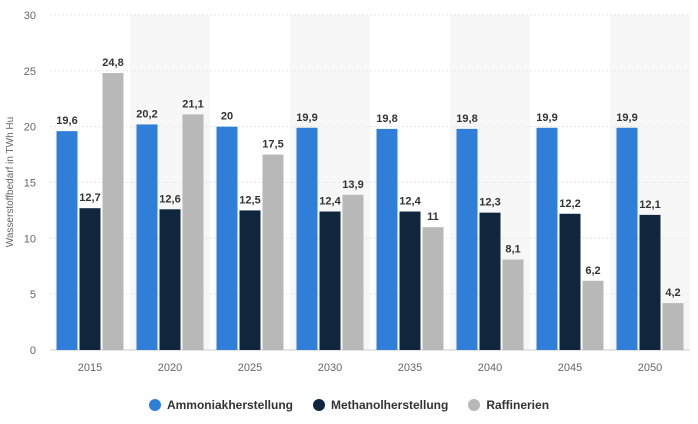 The height and width of the screenshot is (424, 698). Describe the element at coordinates (512, 250) in the screenshot. I see `data-label: 8,1` at that location.